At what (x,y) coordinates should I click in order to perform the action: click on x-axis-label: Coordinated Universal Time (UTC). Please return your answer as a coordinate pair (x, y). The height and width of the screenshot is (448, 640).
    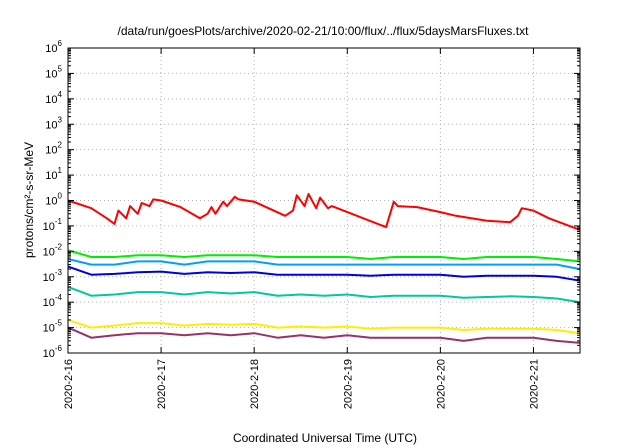
    Looking at the image, I should click on (325, 438).